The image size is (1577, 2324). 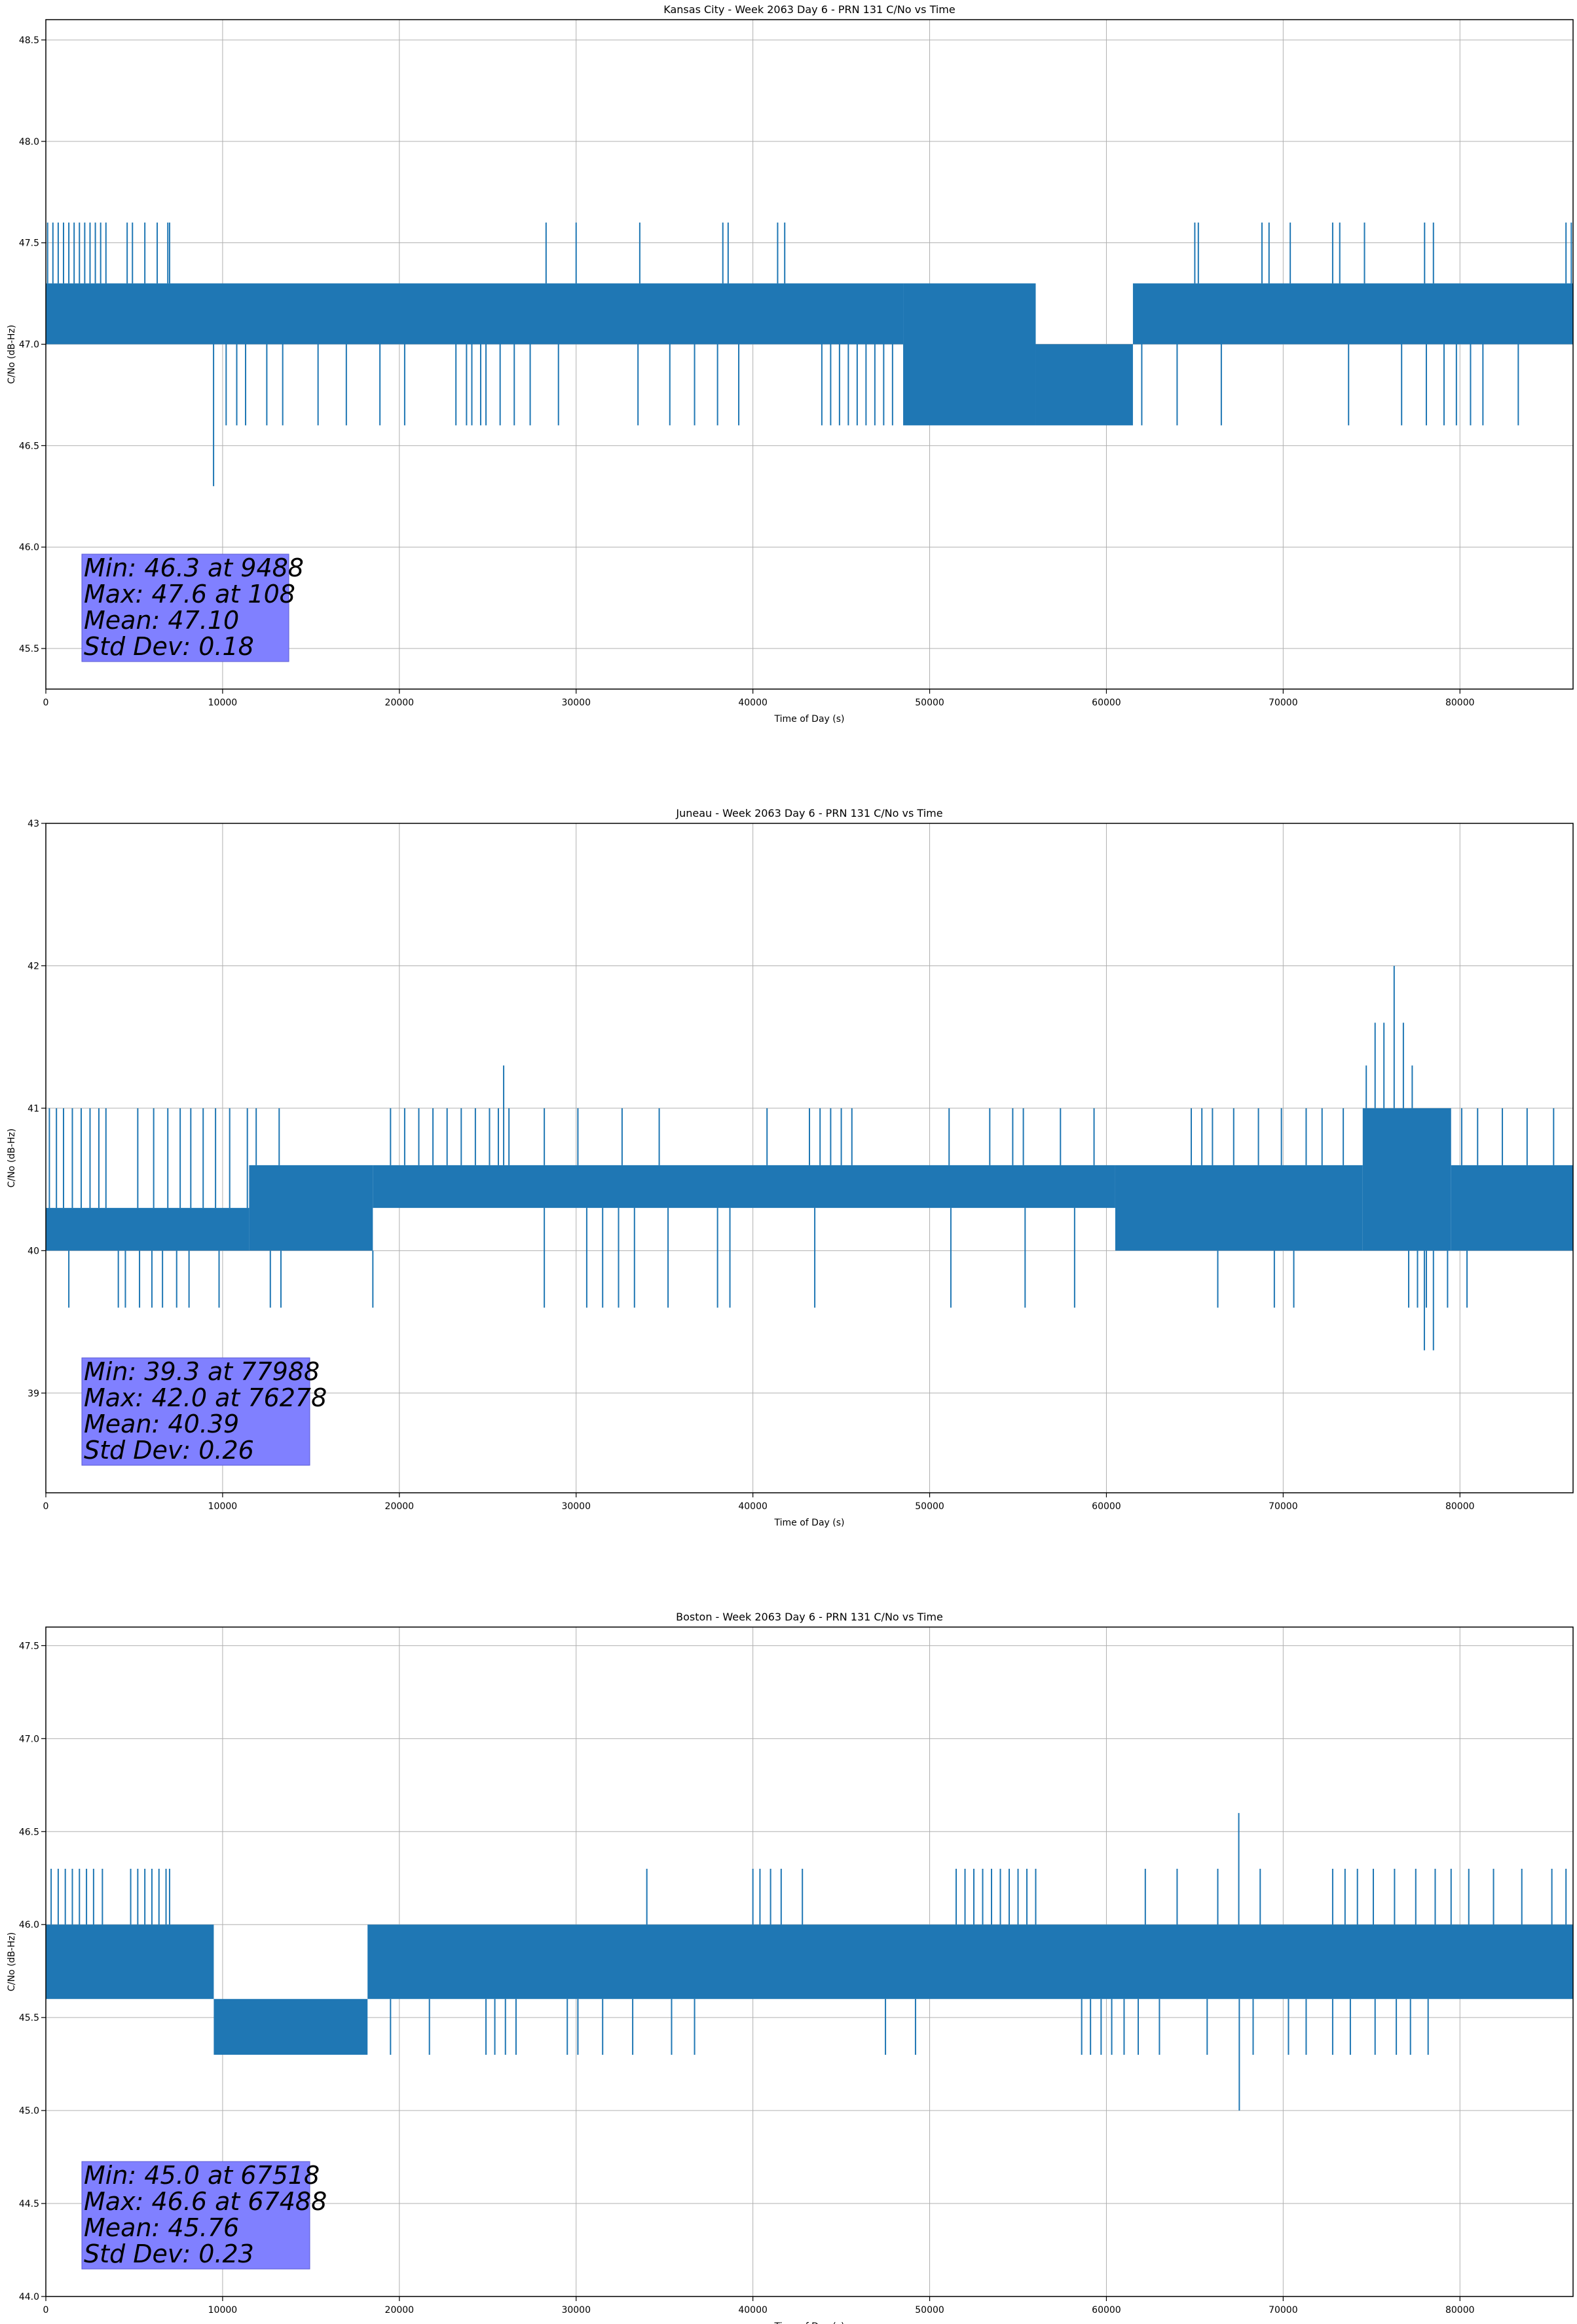 I want to click on y-tick-label: 44.0, so click(x=29, y=2297).